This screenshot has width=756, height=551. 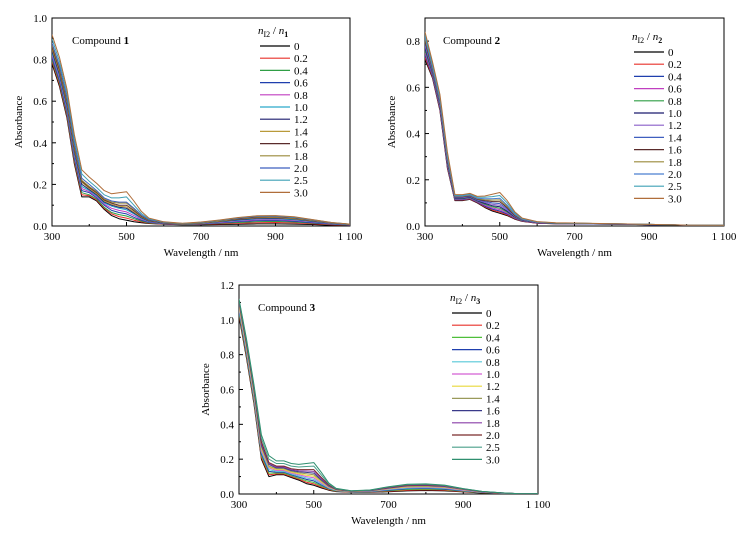 I want to click on series-line-0.4, so click(x=201, y=142).